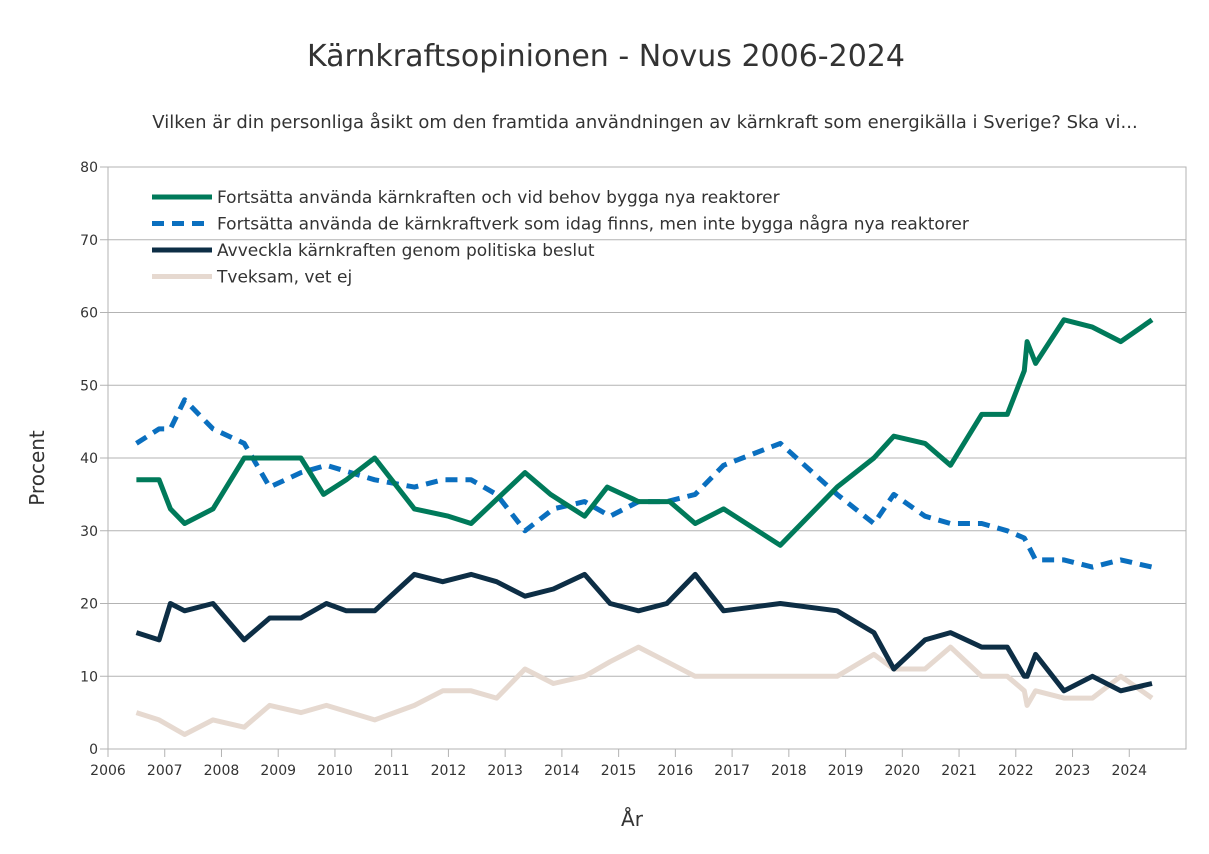 The image size is (1209, 854). Describe the element at coordinates (449, 771) in the screenshot. I see `x-tick-label: 2012` at that location.